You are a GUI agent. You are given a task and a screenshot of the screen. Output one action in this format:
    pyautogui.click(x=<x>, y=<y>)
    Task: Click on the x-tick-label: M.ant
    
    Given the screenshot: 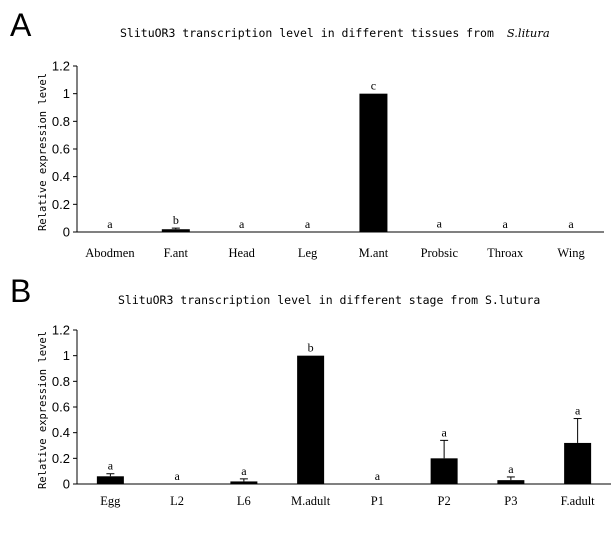 What is the action you would take?
    pyautogui.click(x=374, y=253)
    